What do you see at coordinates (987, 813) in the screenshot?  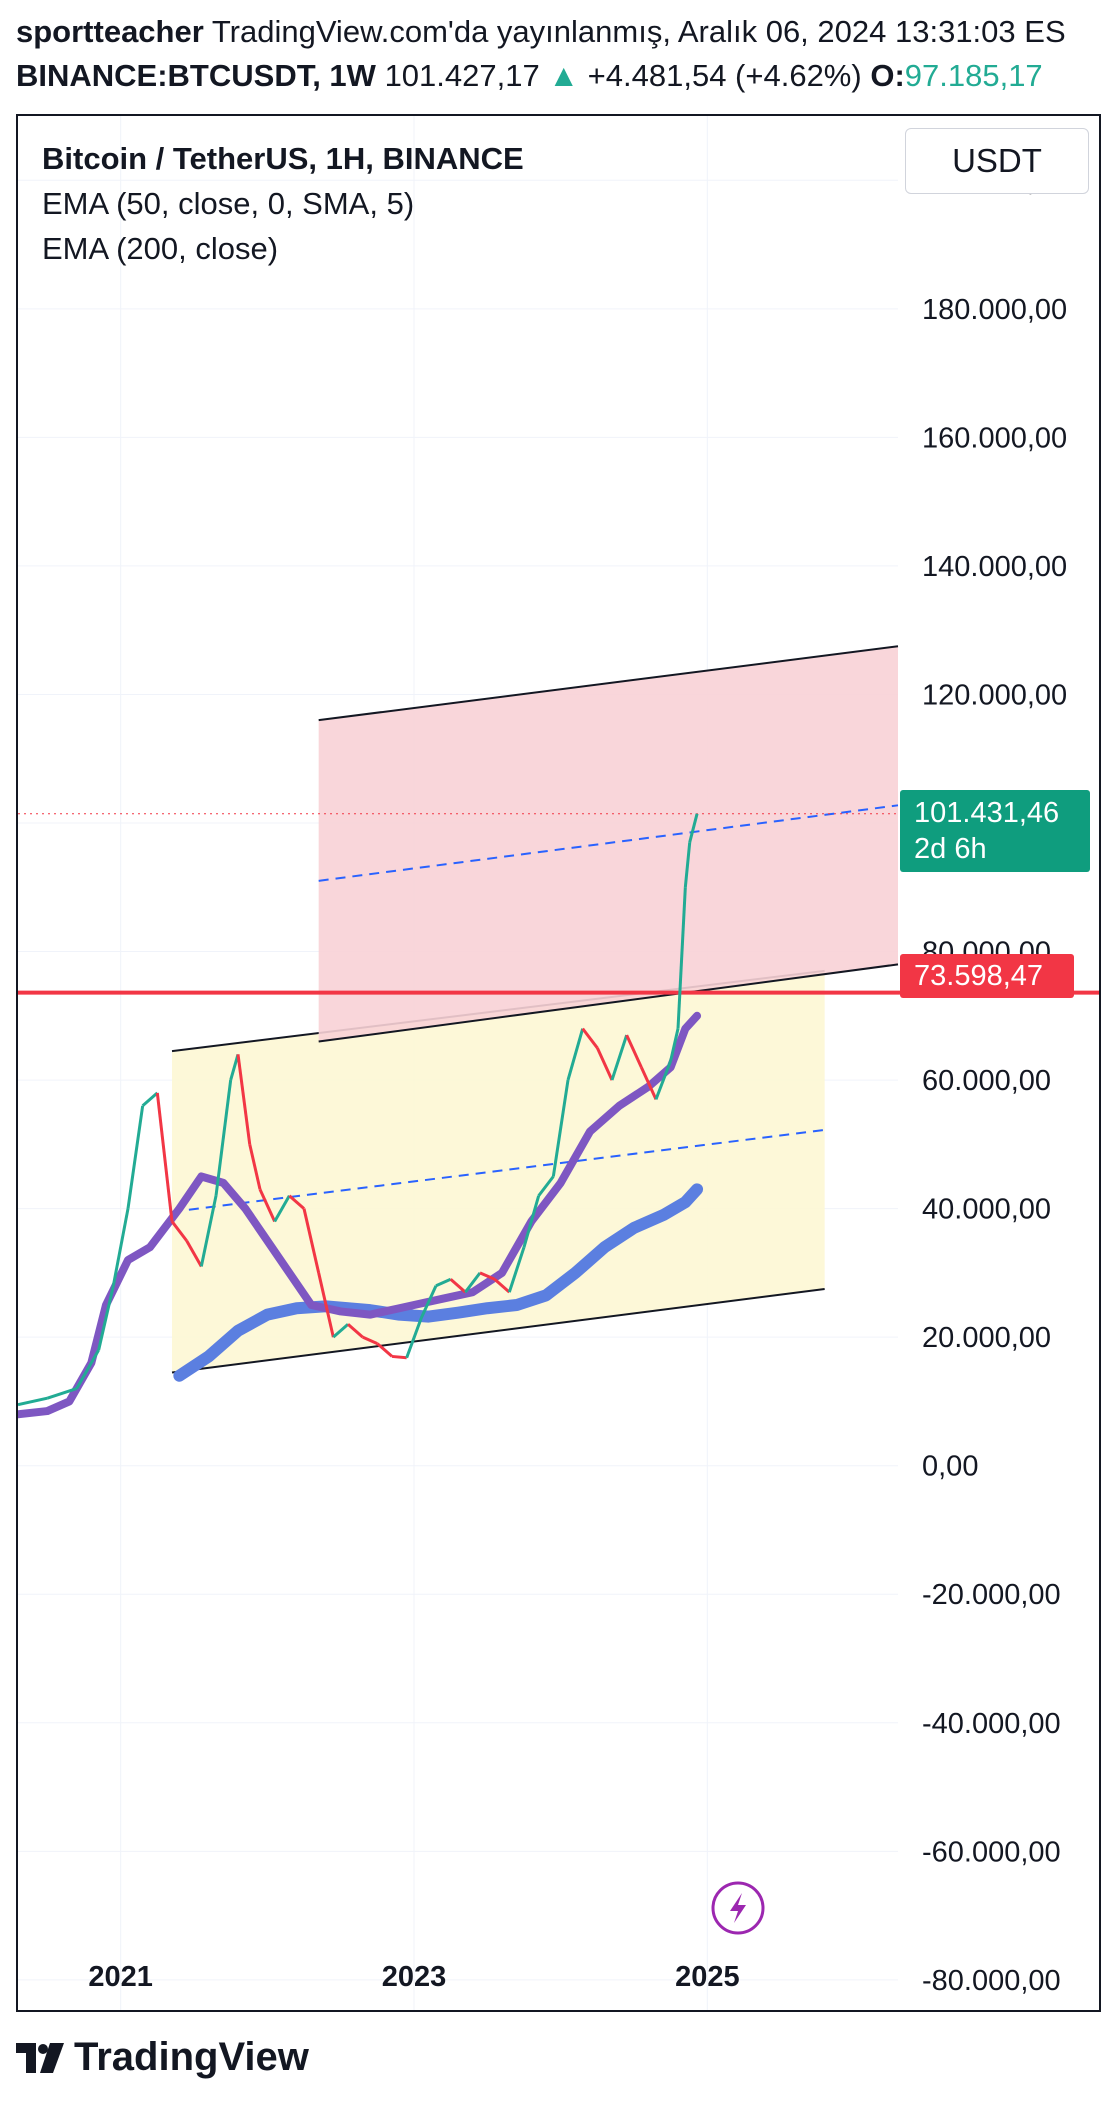 I see `last-price-tag-value: 101.431,46` at bounding box center [987, 813].